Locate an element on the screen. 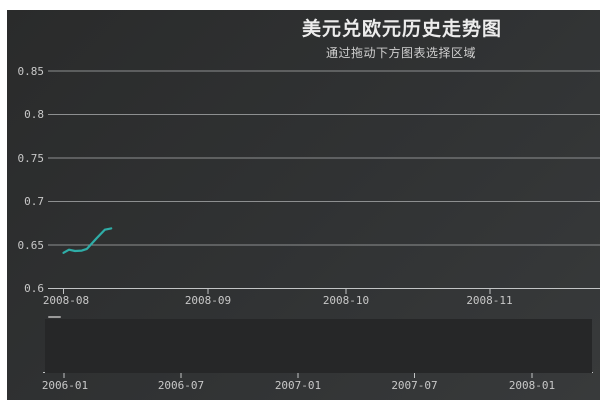  navigator-axis-label: 2007-01 is located at coordinates (298, 385).